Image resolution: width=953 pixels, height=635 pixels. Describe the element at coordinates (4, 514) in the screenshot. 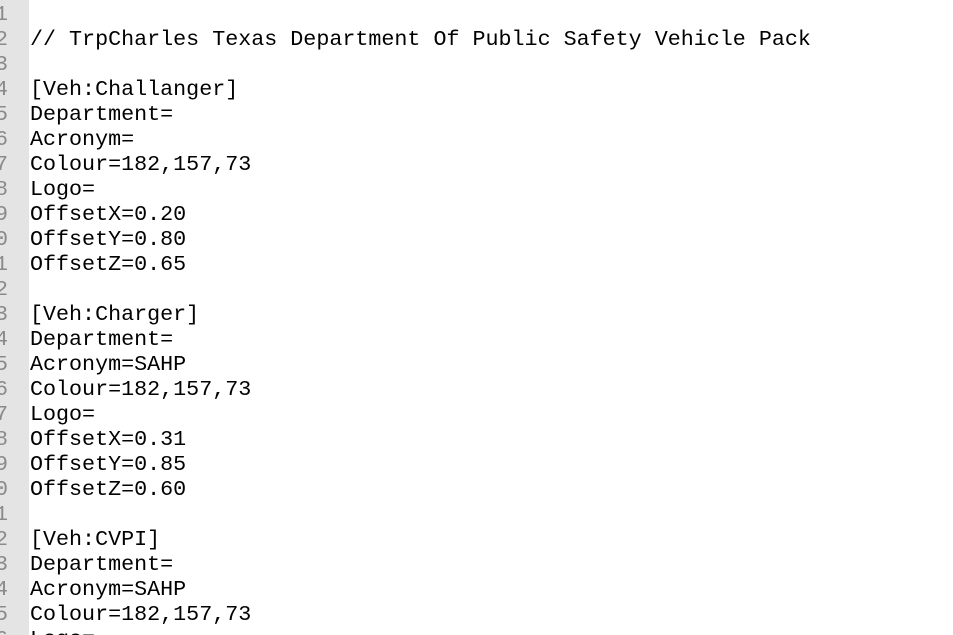

I see `line-number: 21` at that location.